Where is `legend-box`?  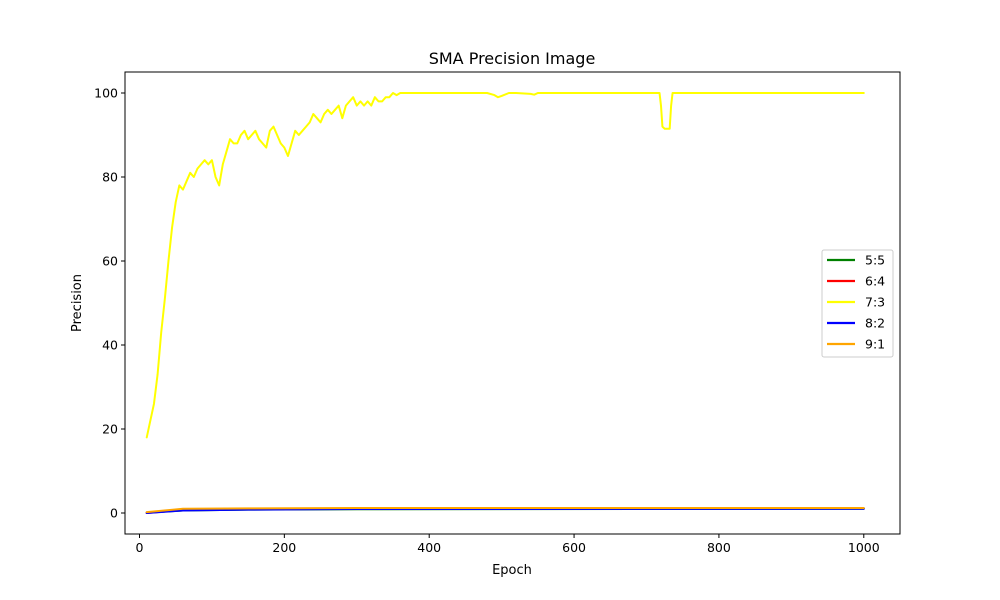 legend-box is located at coordinates (857, 303).